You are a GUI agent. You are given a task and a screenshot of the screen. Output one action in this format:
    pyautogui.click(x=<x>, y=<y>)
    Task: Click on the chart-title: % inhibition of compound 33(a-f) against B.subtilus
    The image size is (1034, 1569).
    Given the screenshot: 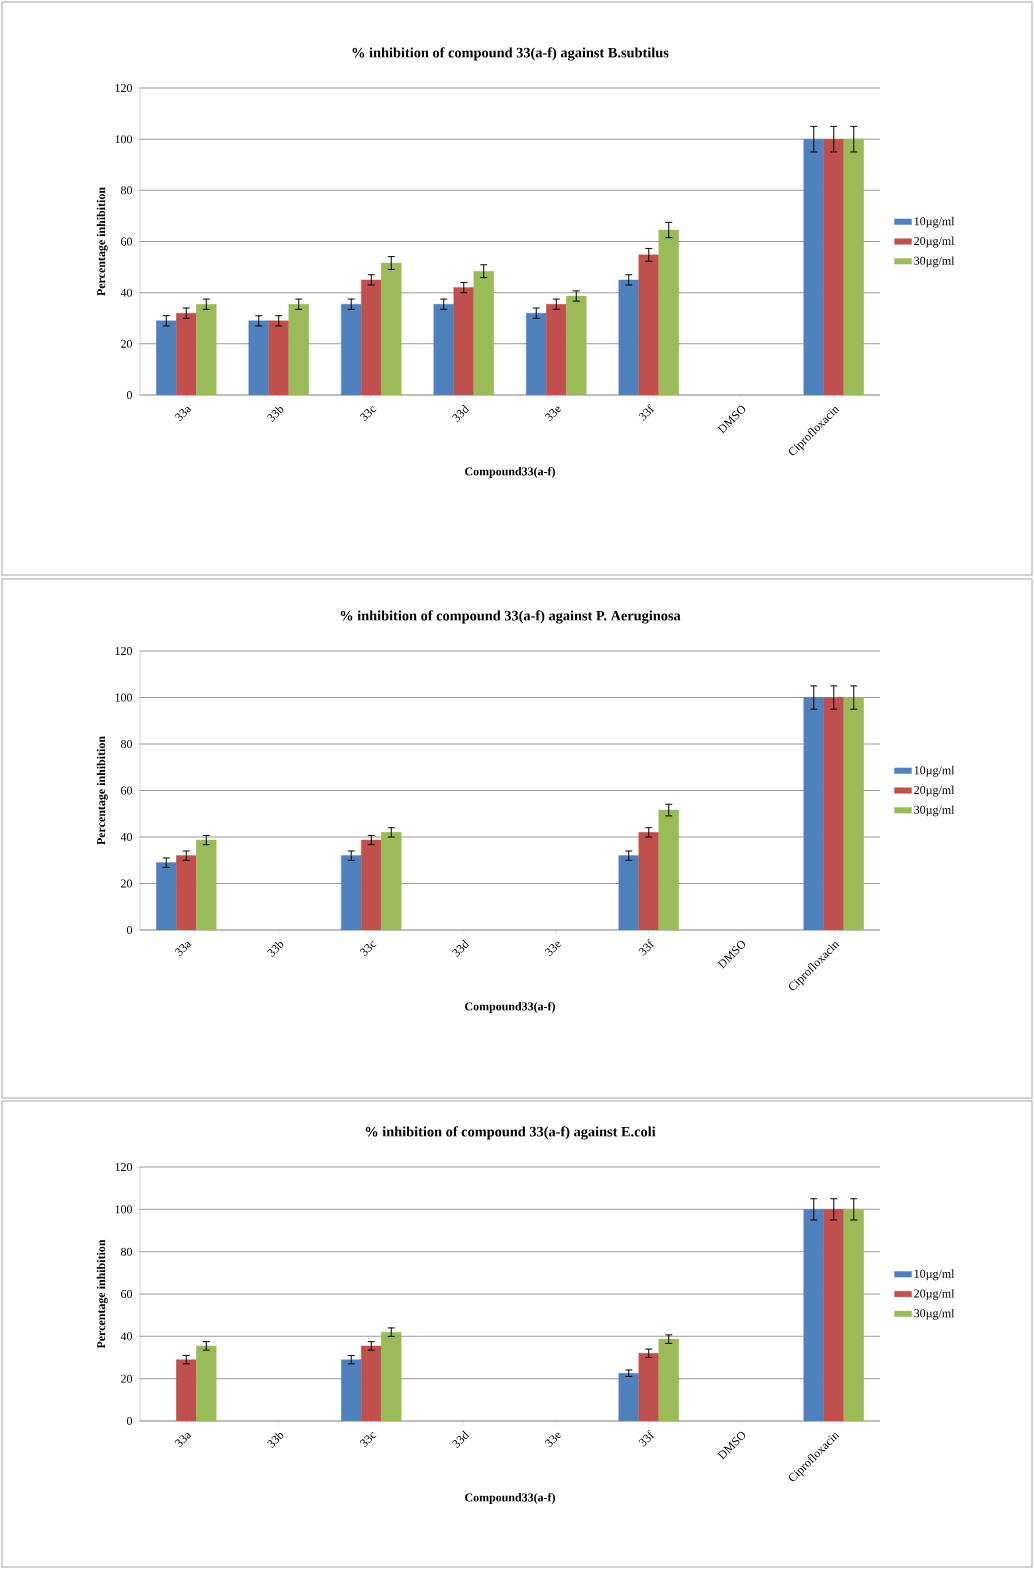 What is the action you would take?
    pyautogui.click(x=510, y=54)
    